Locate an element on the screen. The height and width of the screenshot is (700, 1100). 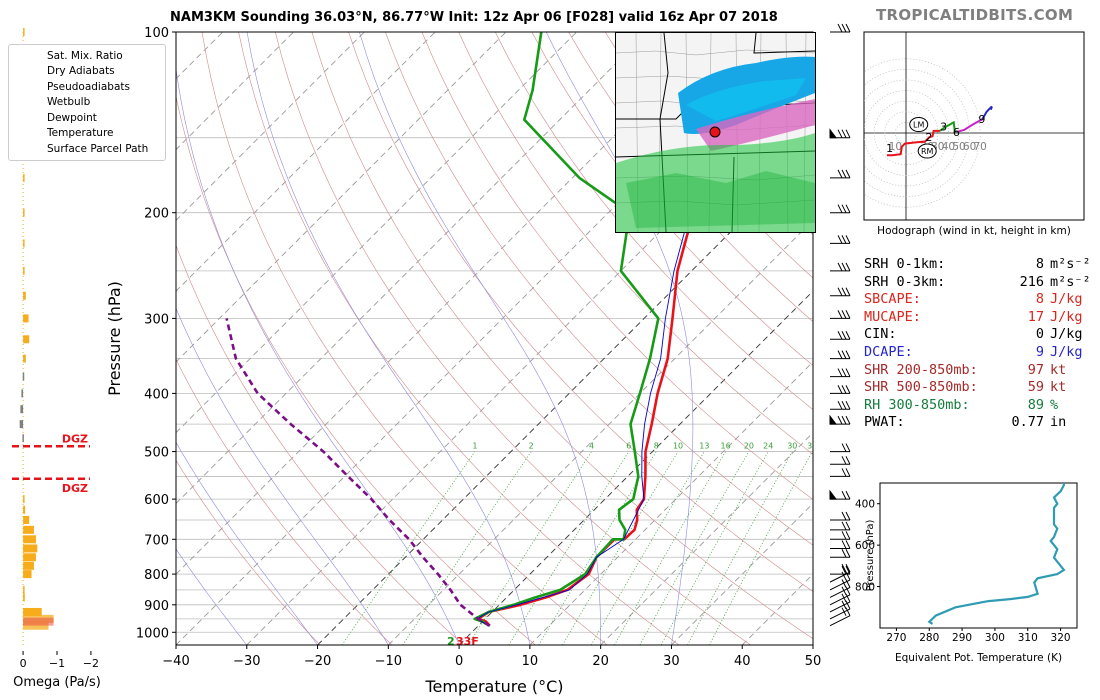
x-tick-label: −40 is located at coordinates (175, 661).